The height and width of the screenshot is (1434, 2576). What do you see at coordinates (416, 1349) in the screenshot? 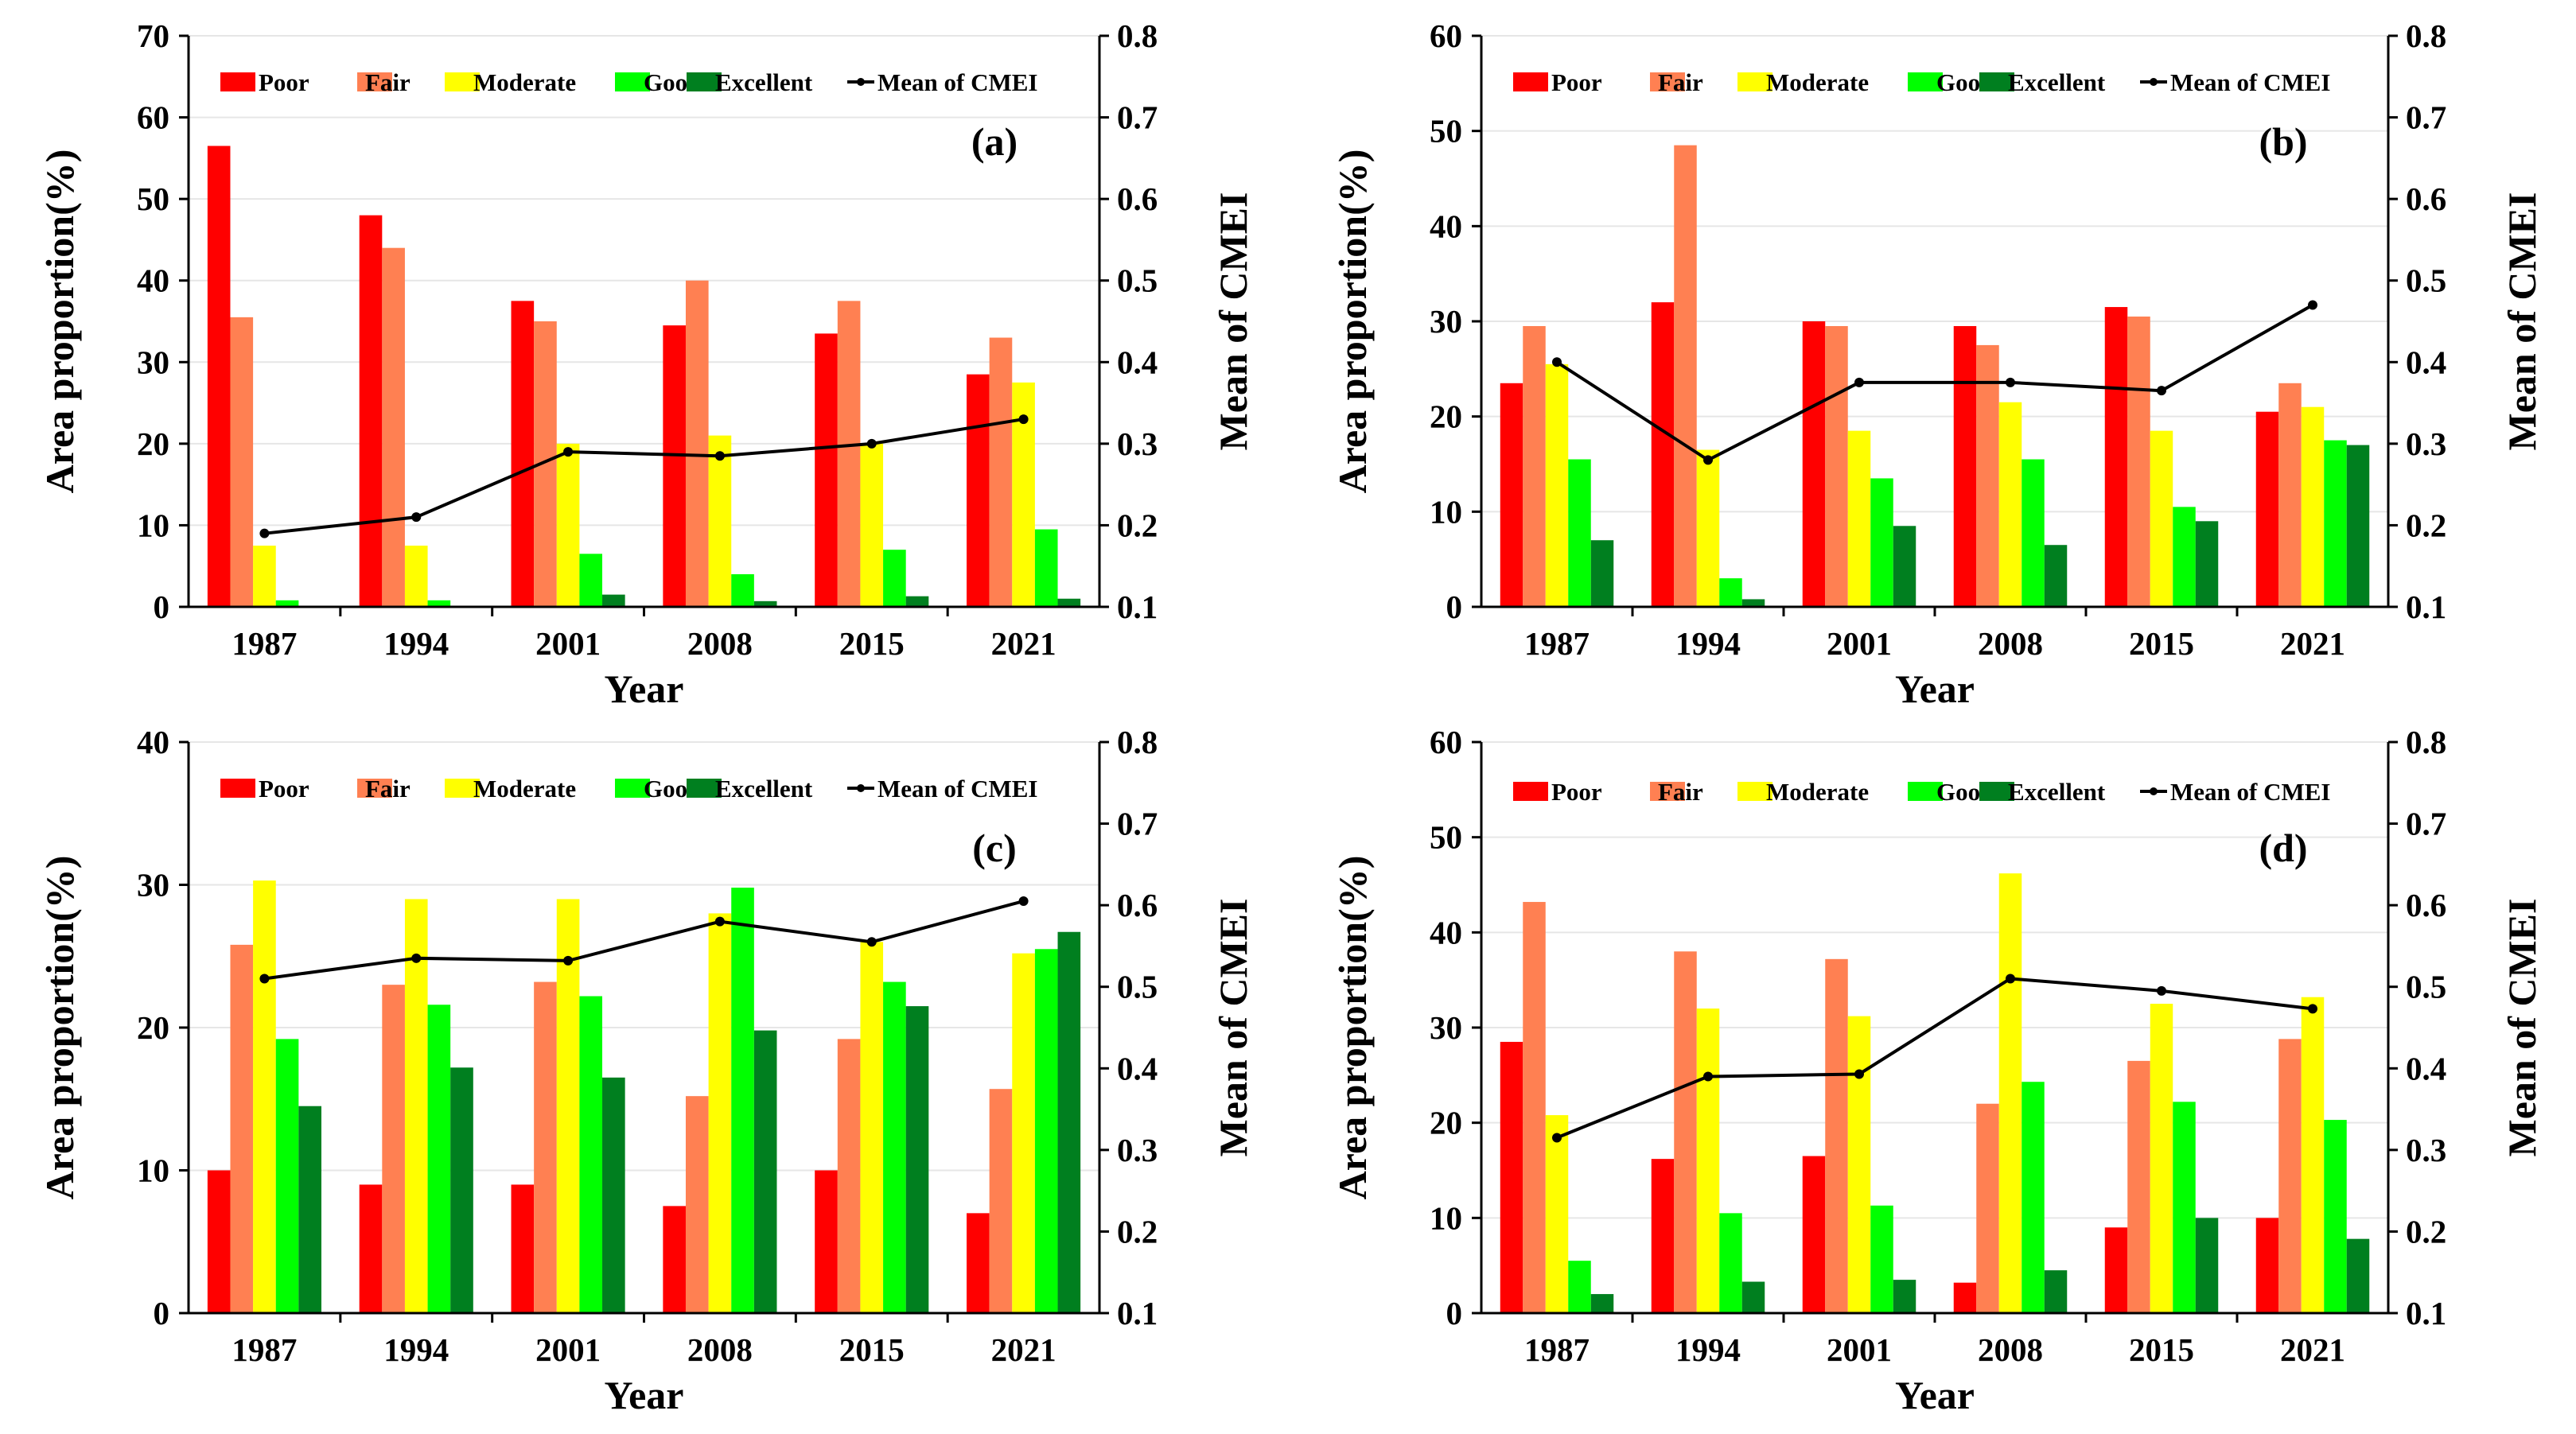
I see `x-tick-label: 1994` at bounding box center [416, 1349].